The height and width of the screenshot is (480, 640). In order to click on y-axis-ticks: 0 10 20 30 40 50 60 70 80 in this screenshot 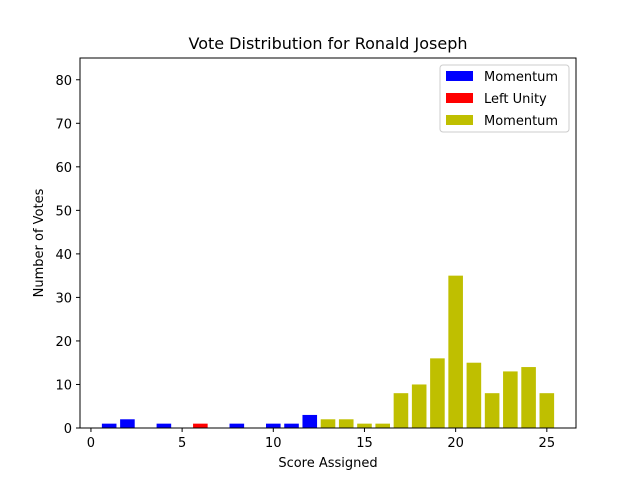, I will do `click(67, 255)`.